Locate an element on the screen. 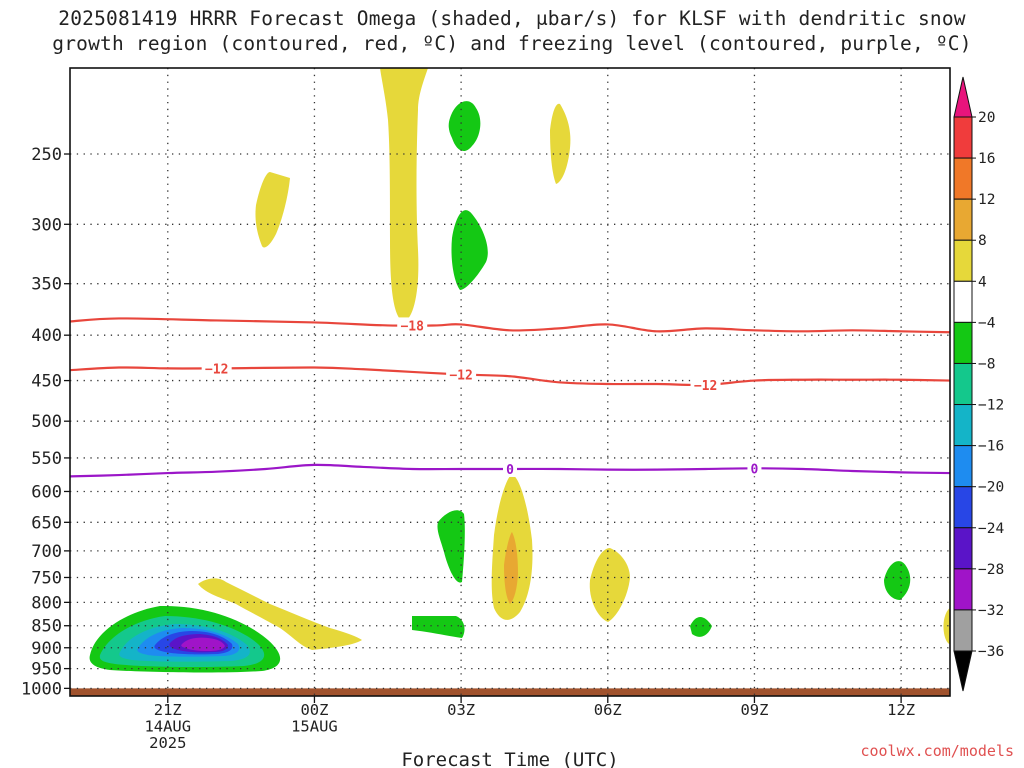 Image resolution: width=1024 pixels, height=768 pixels. colorbar-label: −28 is located at coordinates (991, 570).